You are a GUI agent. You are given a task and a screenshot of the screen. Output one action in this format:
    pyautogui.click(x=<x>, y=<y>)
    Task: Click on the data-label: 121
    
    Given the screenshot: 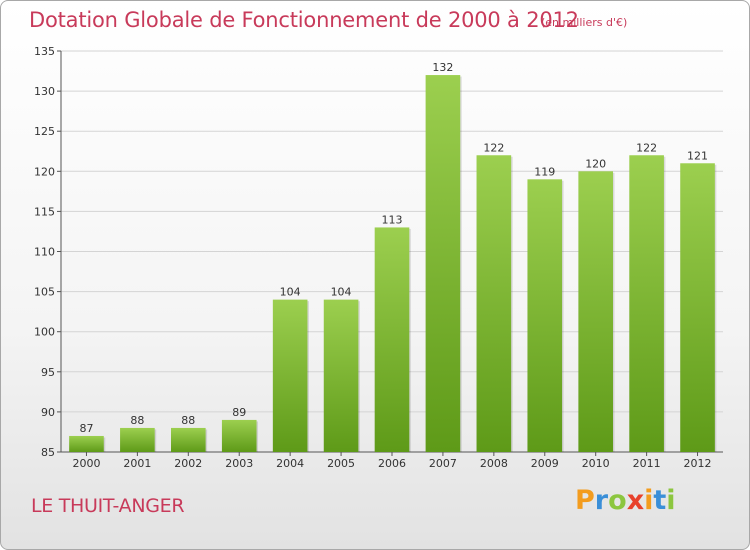 What is the action you would take?
    pyautogui.click(x=697, y=155)
    